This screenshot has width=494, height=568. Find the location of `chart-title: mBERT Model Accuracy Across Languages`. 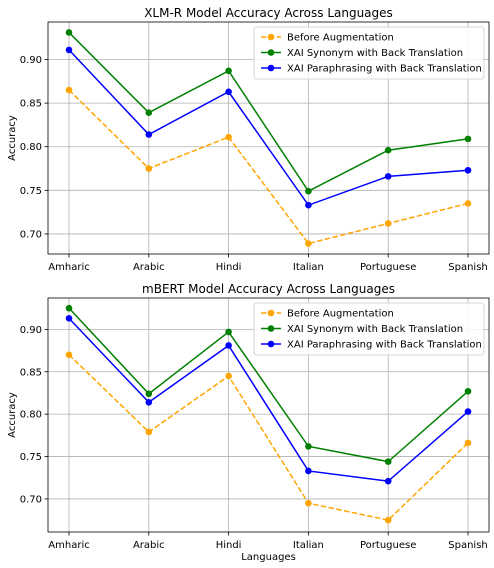

chart-title: mBERT Model Accuracy Across Languages is located at coordinates (268, 289).